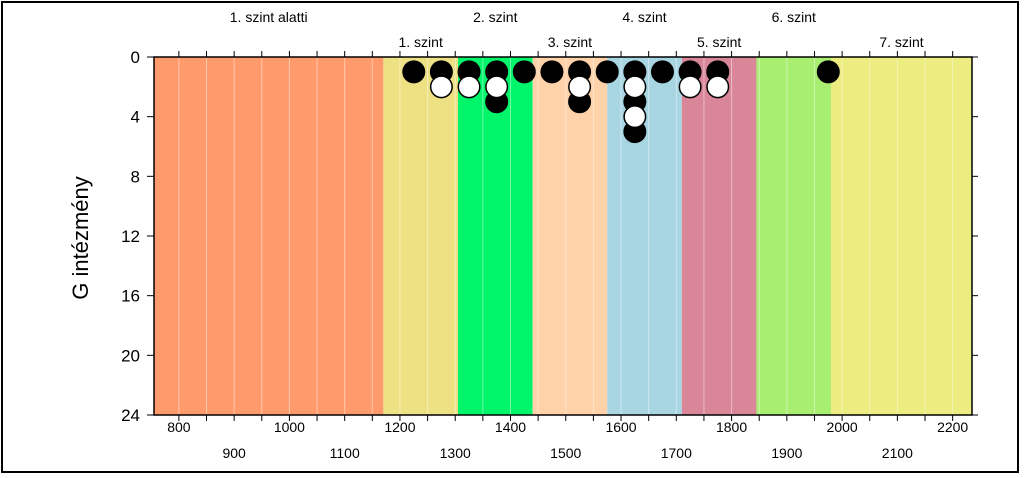 Image resolution: width=1024 pixels, height=478 pixels. What do you see at coordinates (130, 236) in the screenshot?
I see `y-tick-label: 12` at bounding box center [130, 236].